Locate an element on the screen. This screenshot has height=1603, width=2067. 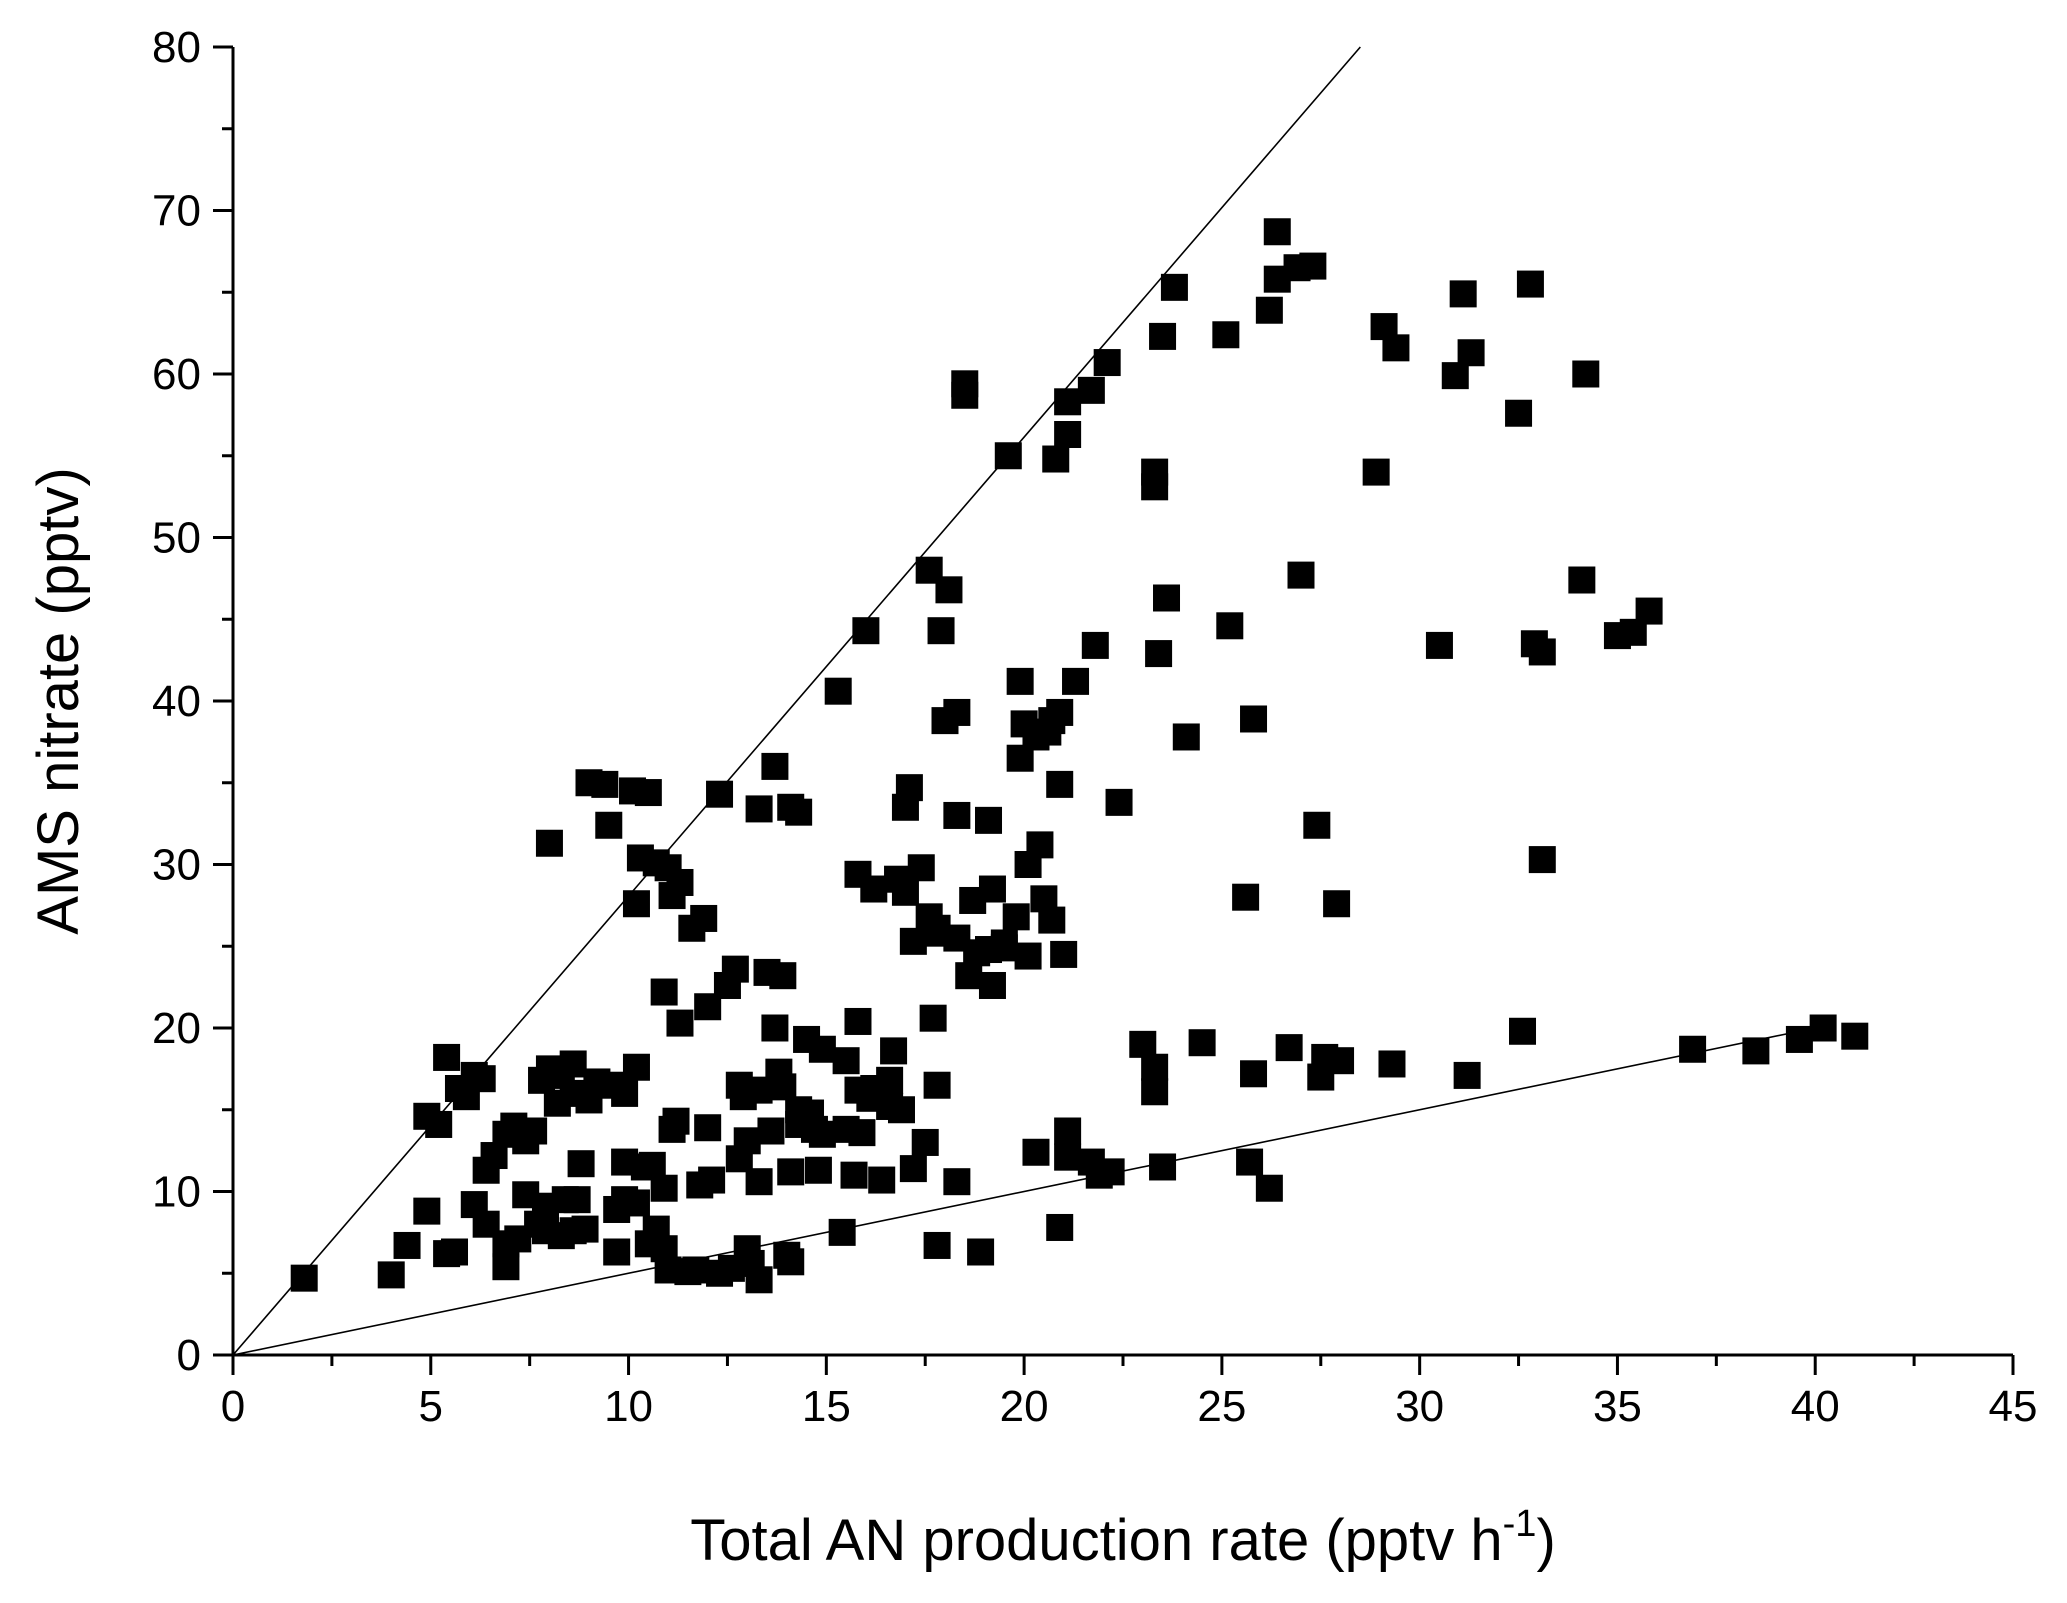
y-tick-label: 50 is located at coordinates (176, 538).